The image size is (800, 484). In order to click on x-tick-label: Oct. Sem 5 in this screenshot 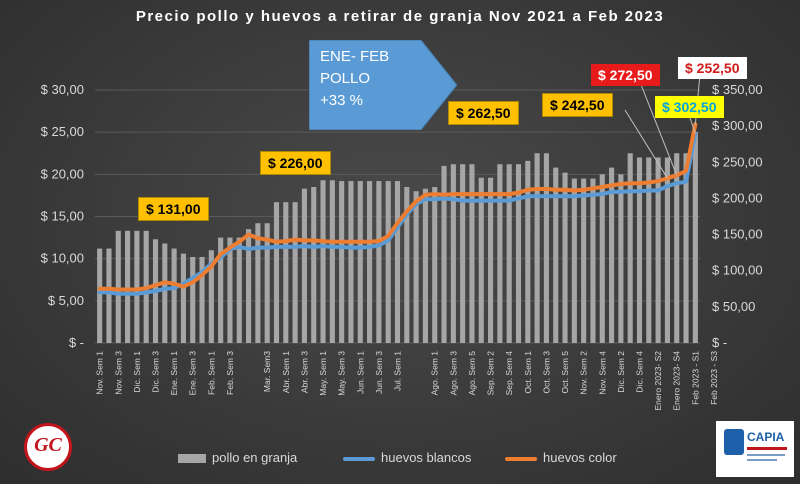, I will do `click(565, 372)`.